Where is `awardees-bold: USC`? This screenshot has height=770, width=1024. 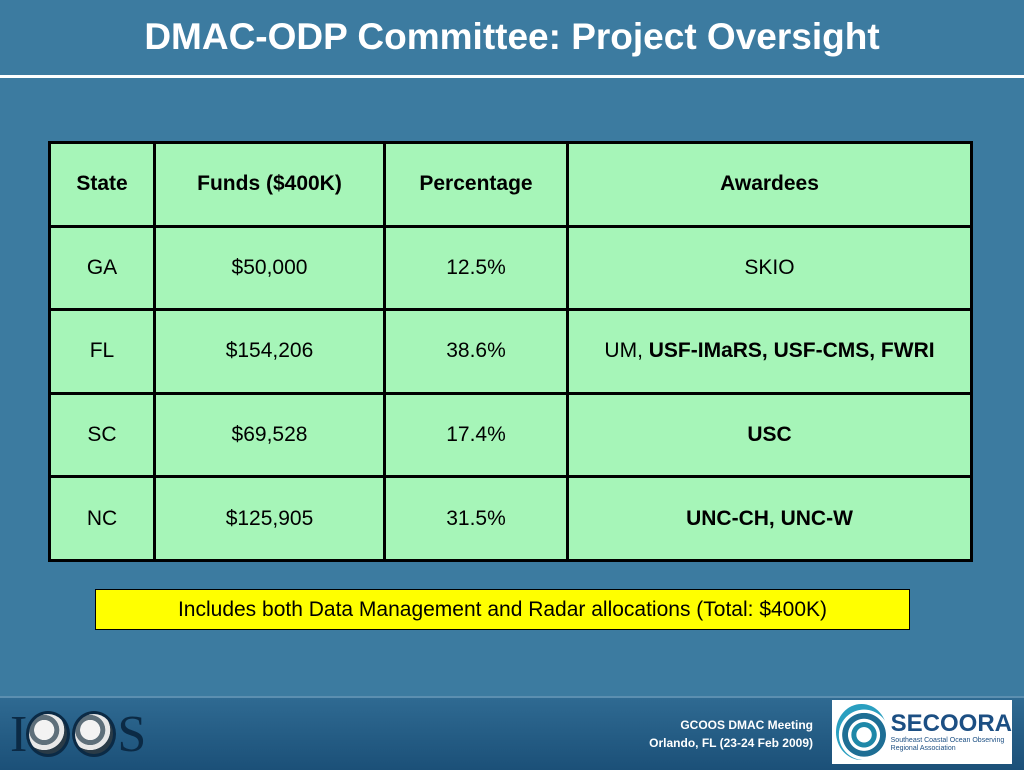 awardees-bold: USC is located at coordinates (769, 435).